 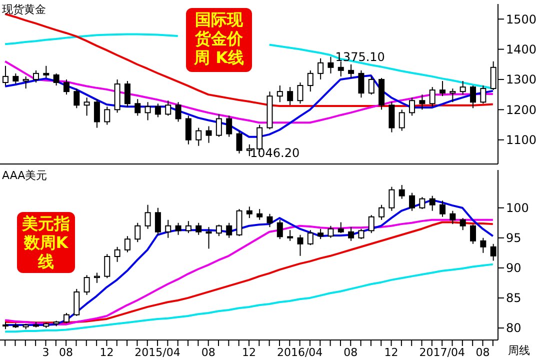 I want to click on y-tick-label: 100, so click(x=517, y=208).